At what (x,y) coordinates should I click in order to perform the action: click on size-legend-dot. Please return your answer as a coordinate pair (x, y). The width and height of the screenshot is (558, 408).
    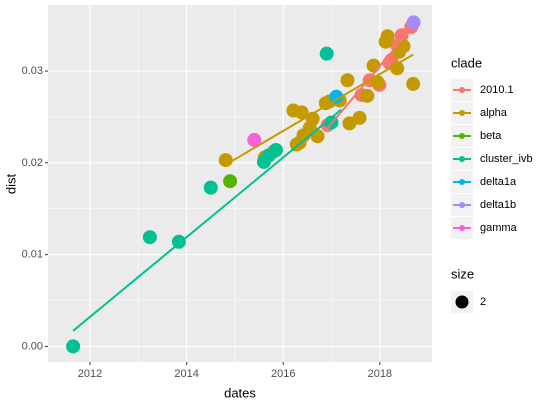
    Looking at the image, I should click on (462, 302).